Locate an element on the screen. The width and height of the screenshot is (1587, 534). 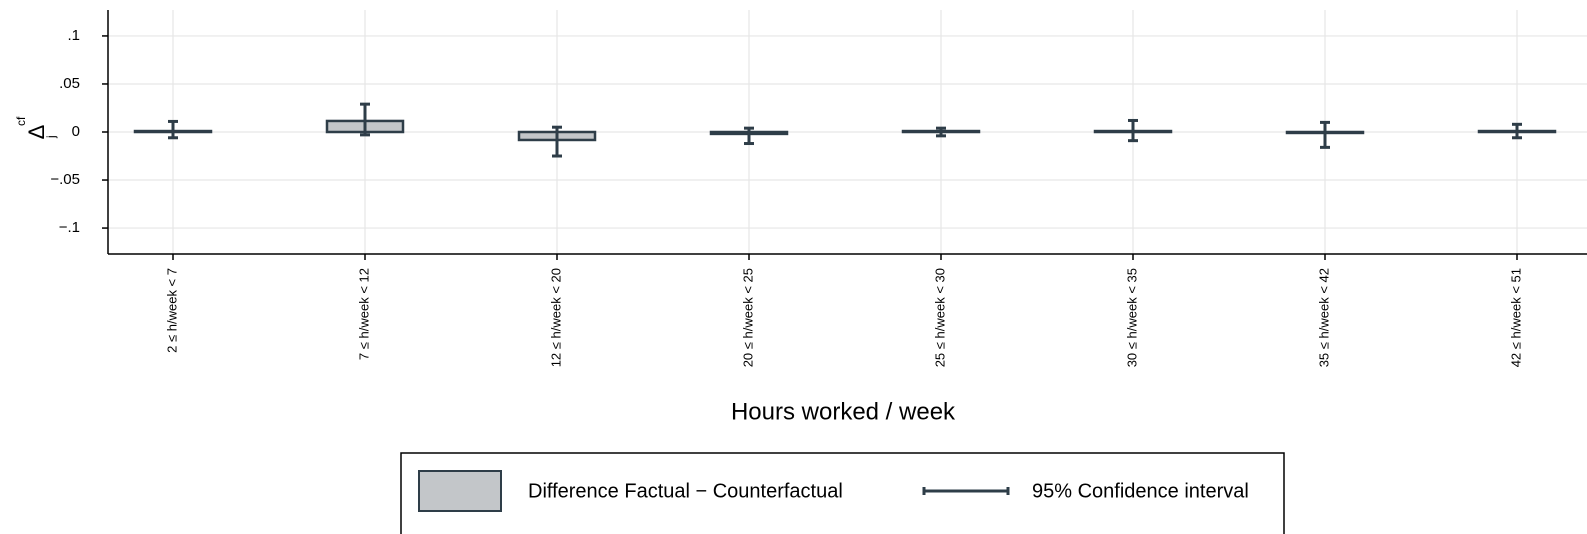
x-tick-label: 20 ≤ h/week < 25 is located at coordinates (747, 317).